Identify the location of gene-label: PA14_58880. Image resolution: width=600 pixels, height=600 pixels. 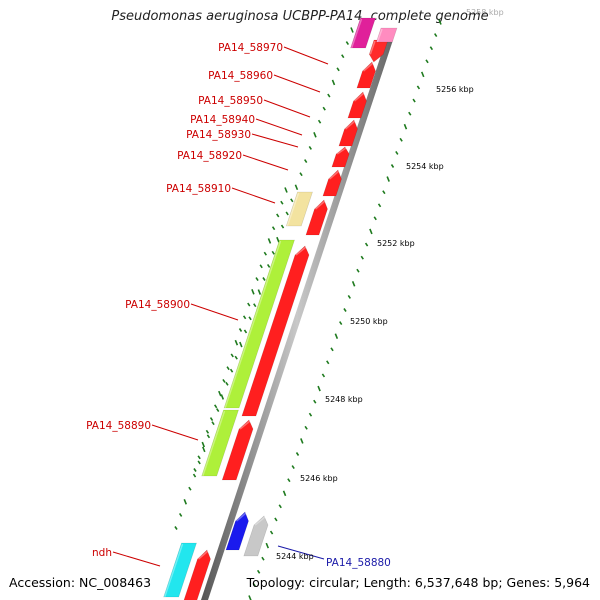
(358, 563).